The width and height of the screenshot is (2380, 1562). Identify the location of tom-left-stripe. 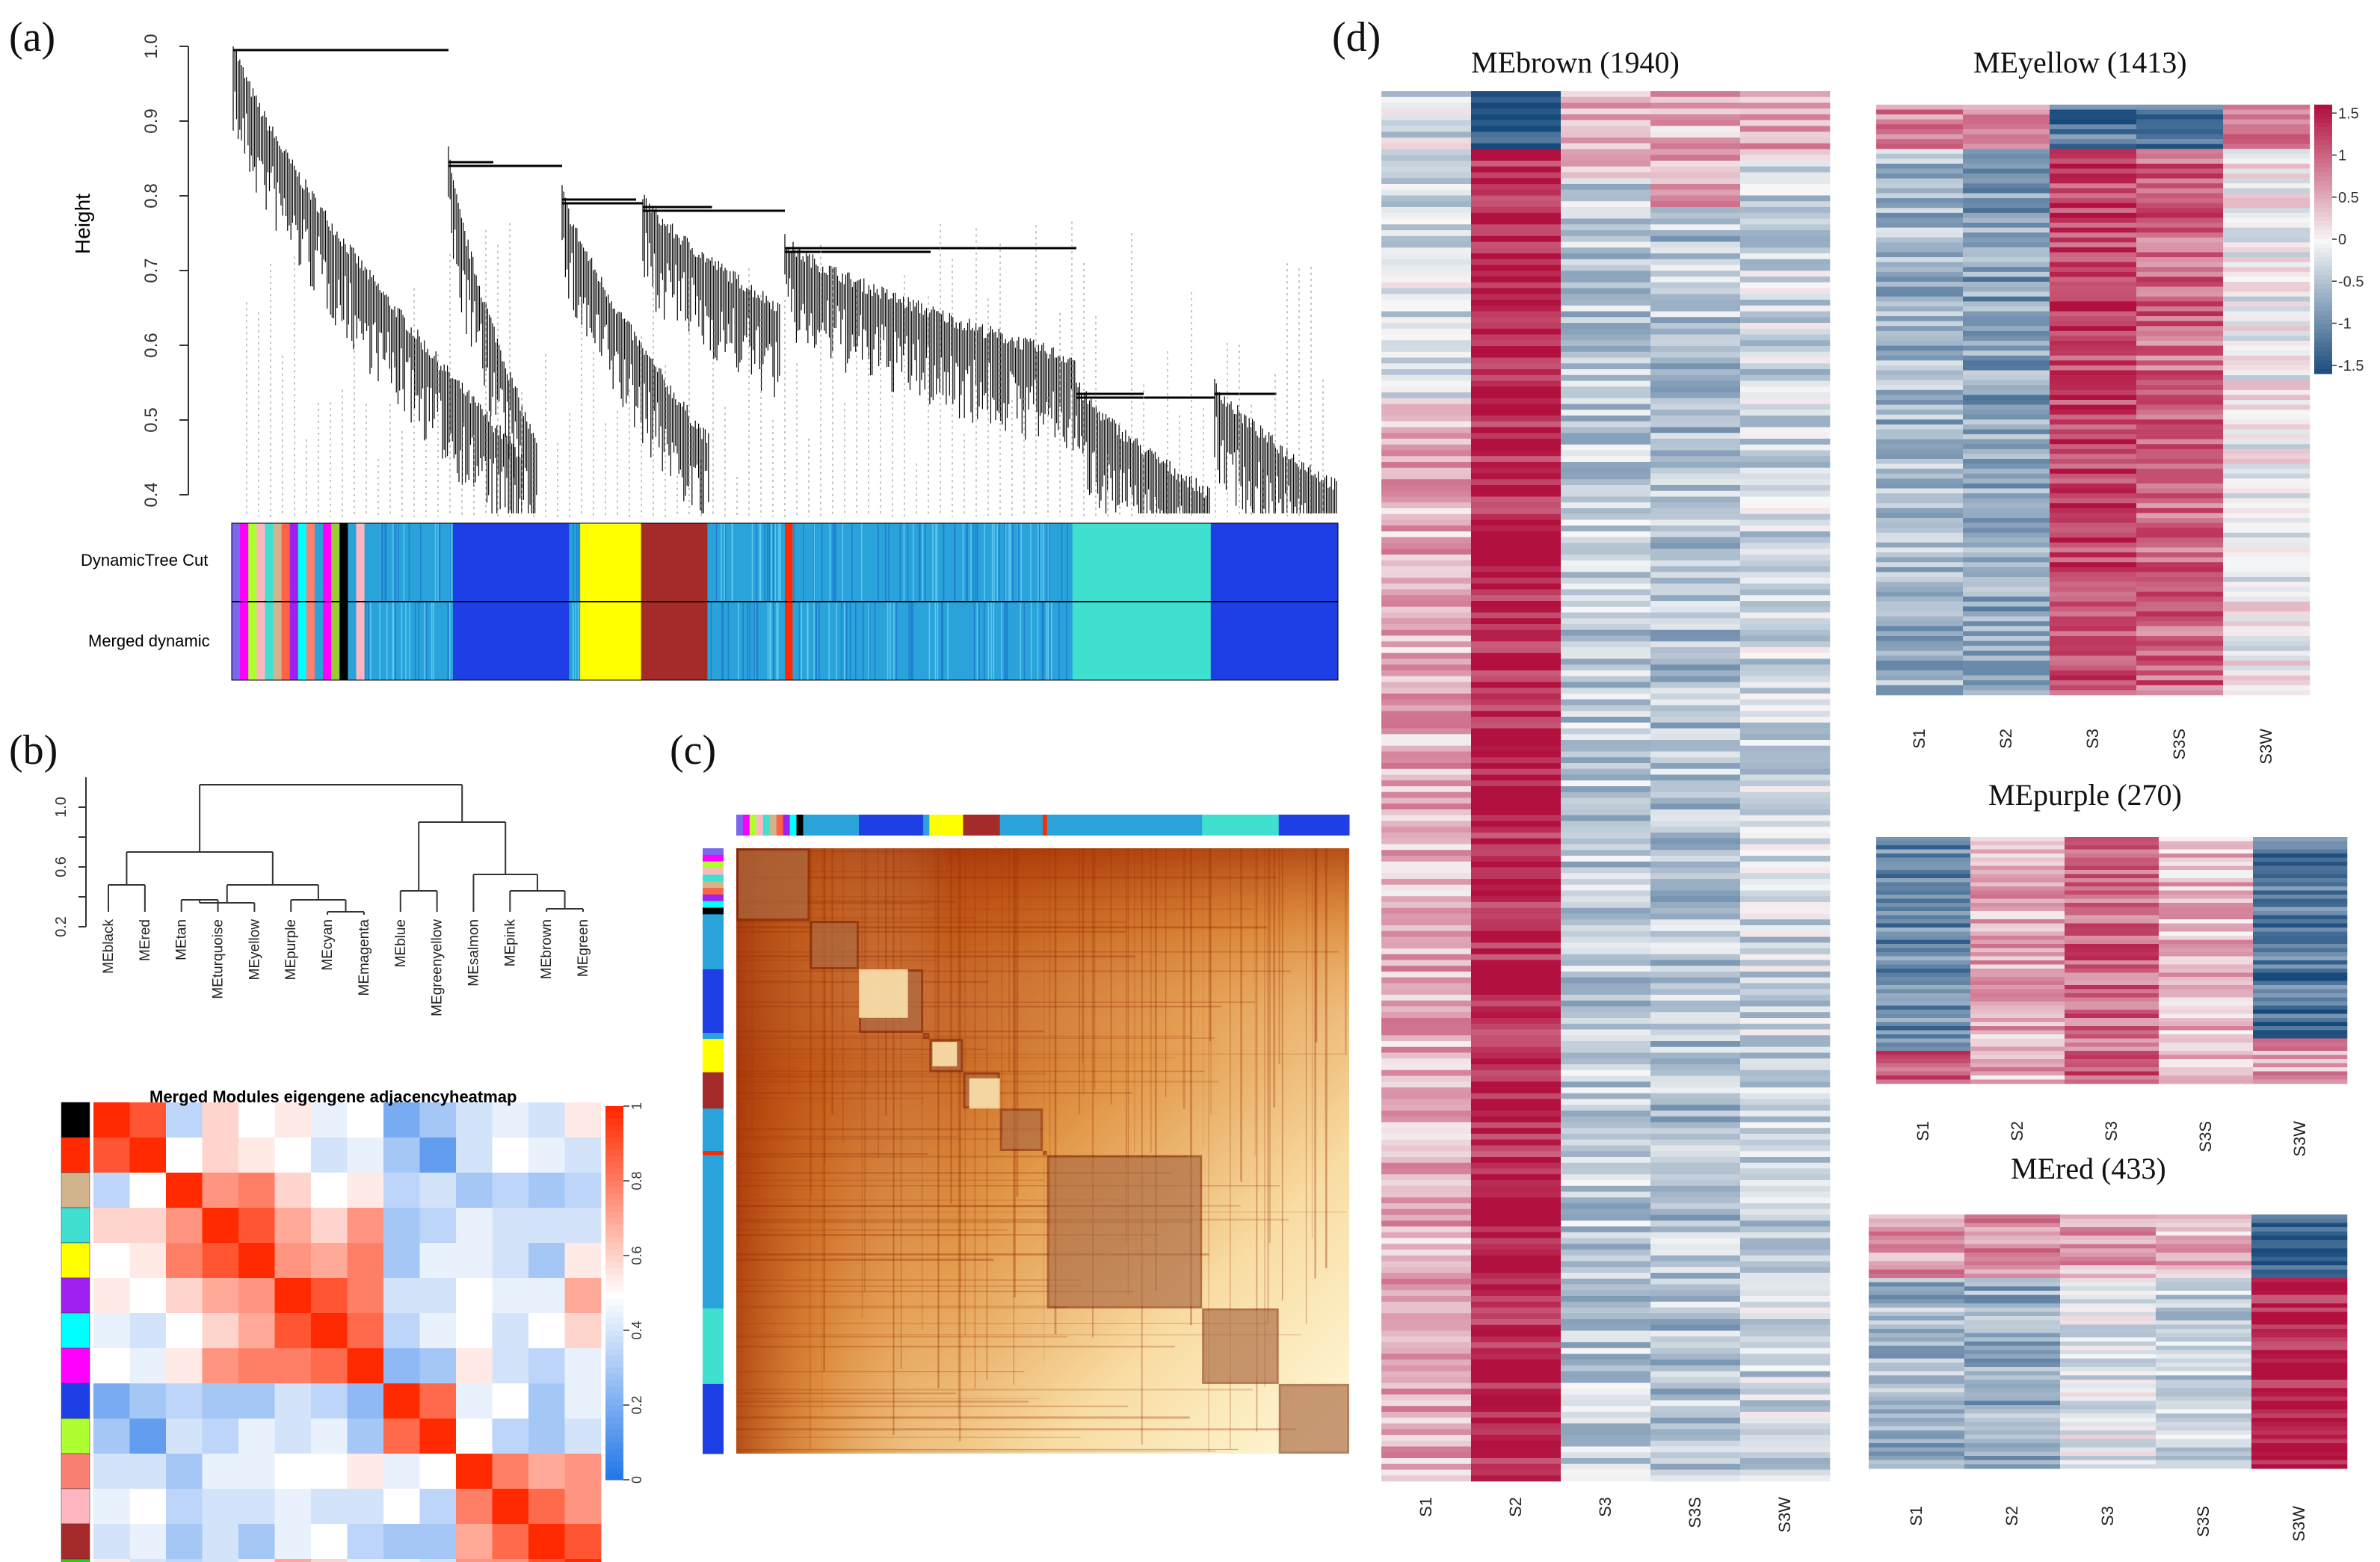
(713, 905).